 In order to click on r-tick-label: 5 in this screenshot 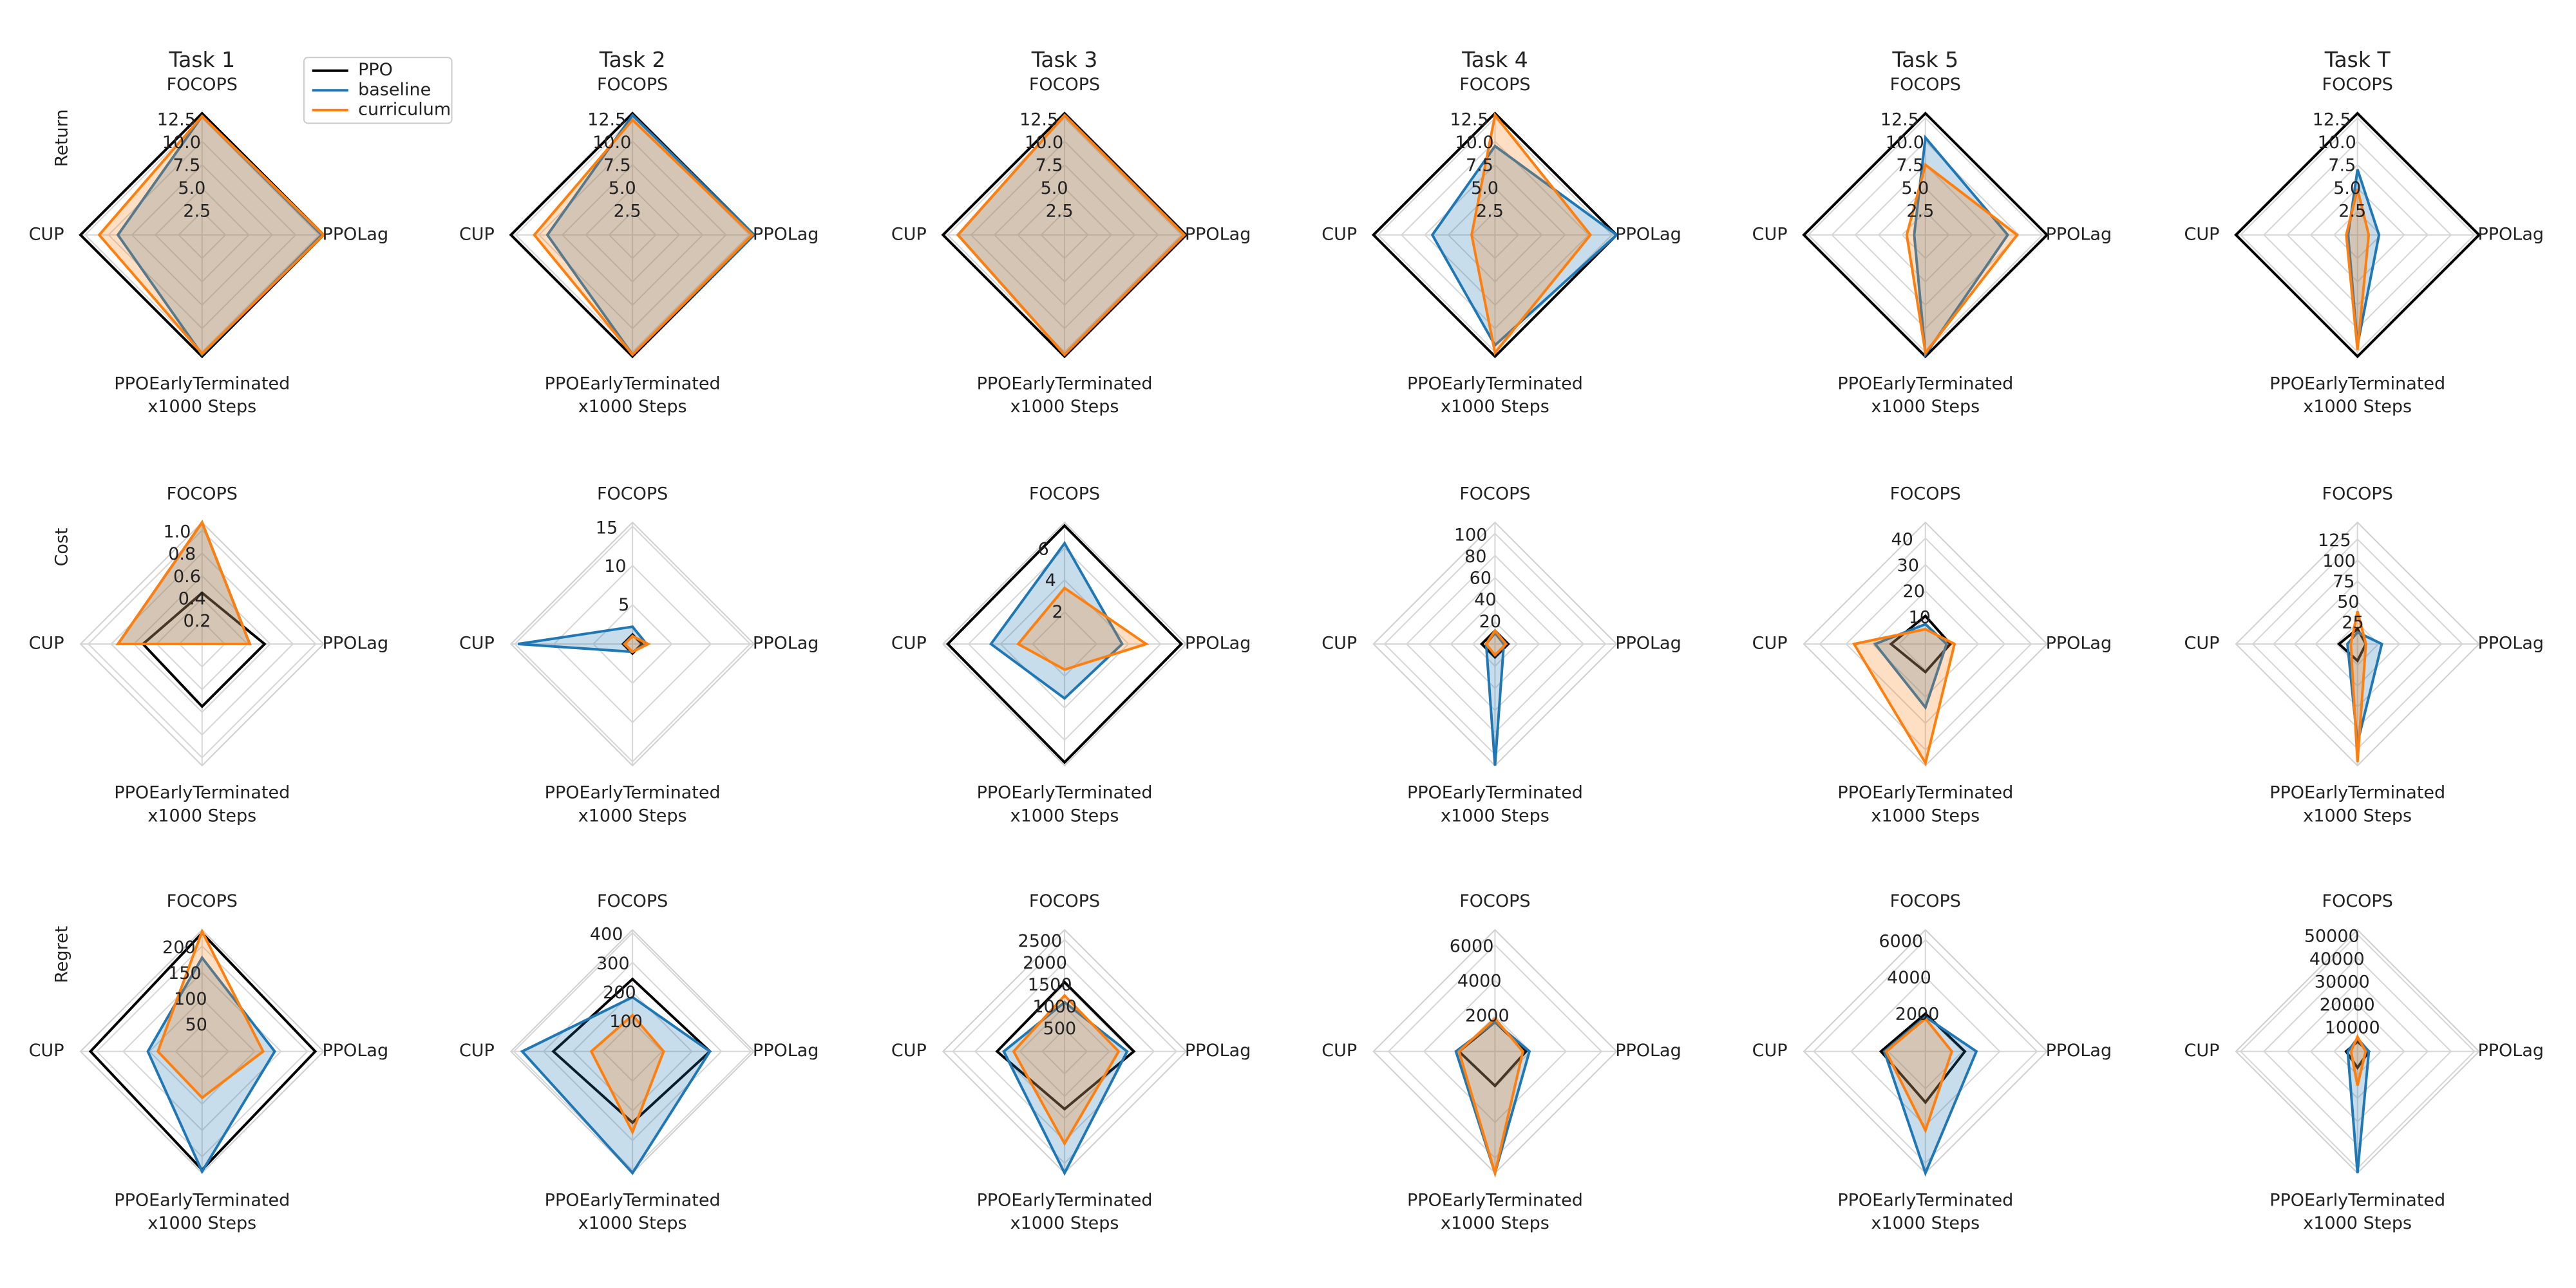, I will do `click(623, 605)`.